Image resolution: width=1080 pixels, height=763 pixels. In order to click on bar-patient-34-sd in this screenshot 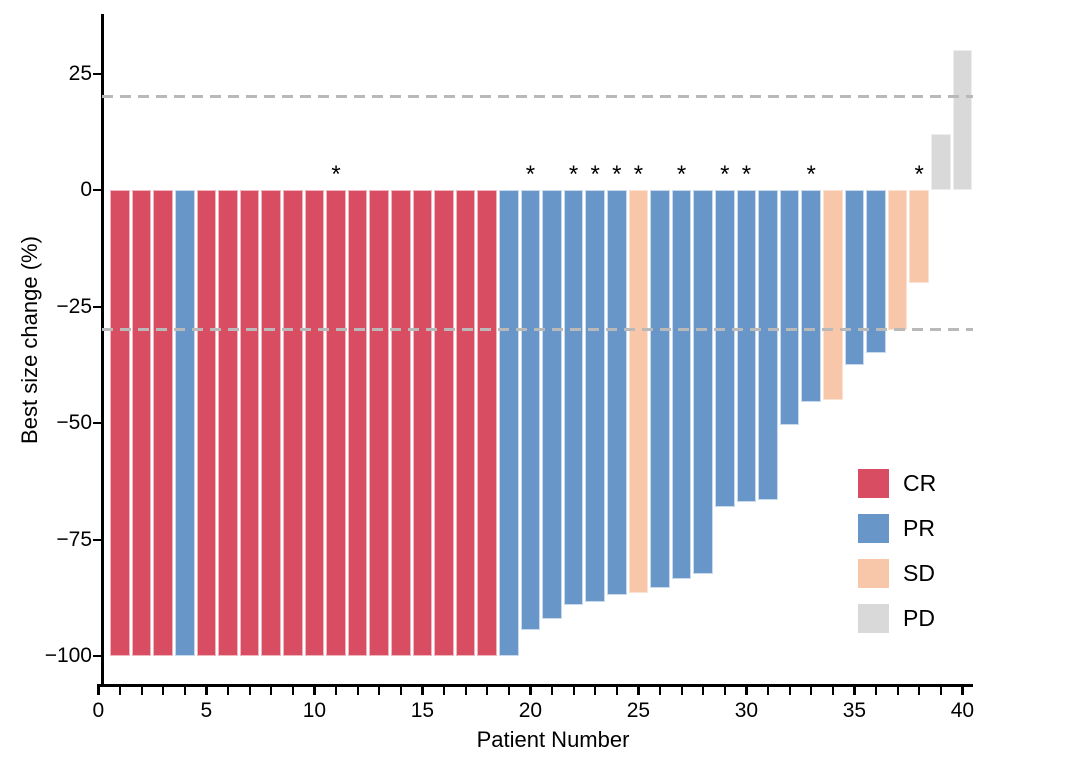, I will do `click(833, 295)`.